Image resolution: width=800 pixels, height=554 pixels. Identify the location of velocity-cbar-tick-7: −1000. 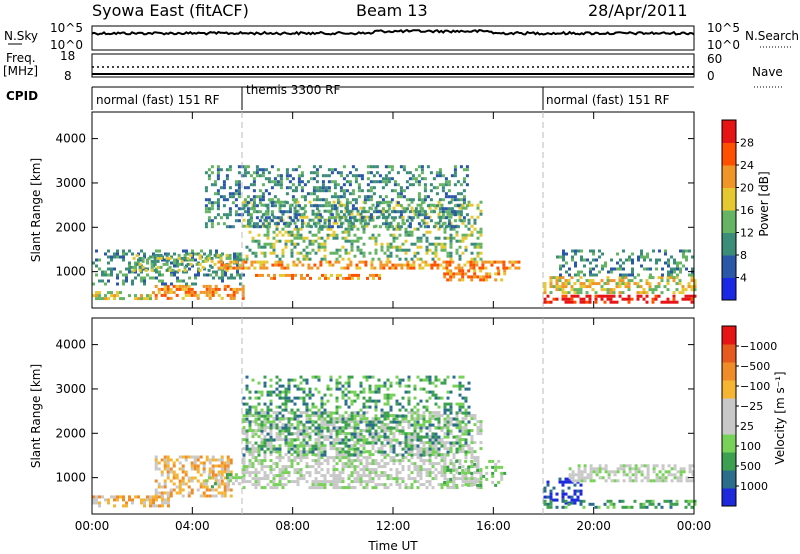
(758, 346).